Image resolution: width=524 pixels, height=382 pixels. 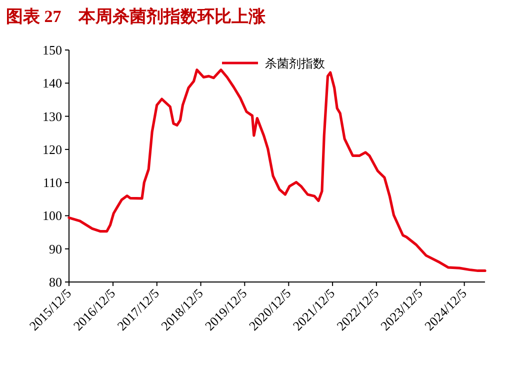 What do you see at coordinates (52, 182) in the screenshot?
I see `y-tick-label: 110` at bounding box center [52, 182].